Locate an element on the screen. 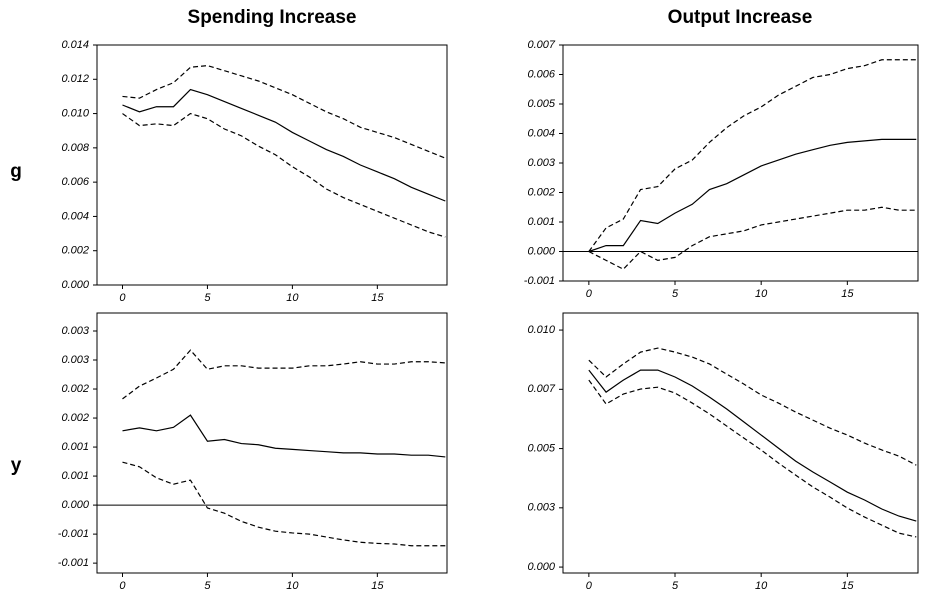 Image resolution: width=928 pixels, height=595 pixels. column-title: Output Increase is located at coordinates (740, 17).